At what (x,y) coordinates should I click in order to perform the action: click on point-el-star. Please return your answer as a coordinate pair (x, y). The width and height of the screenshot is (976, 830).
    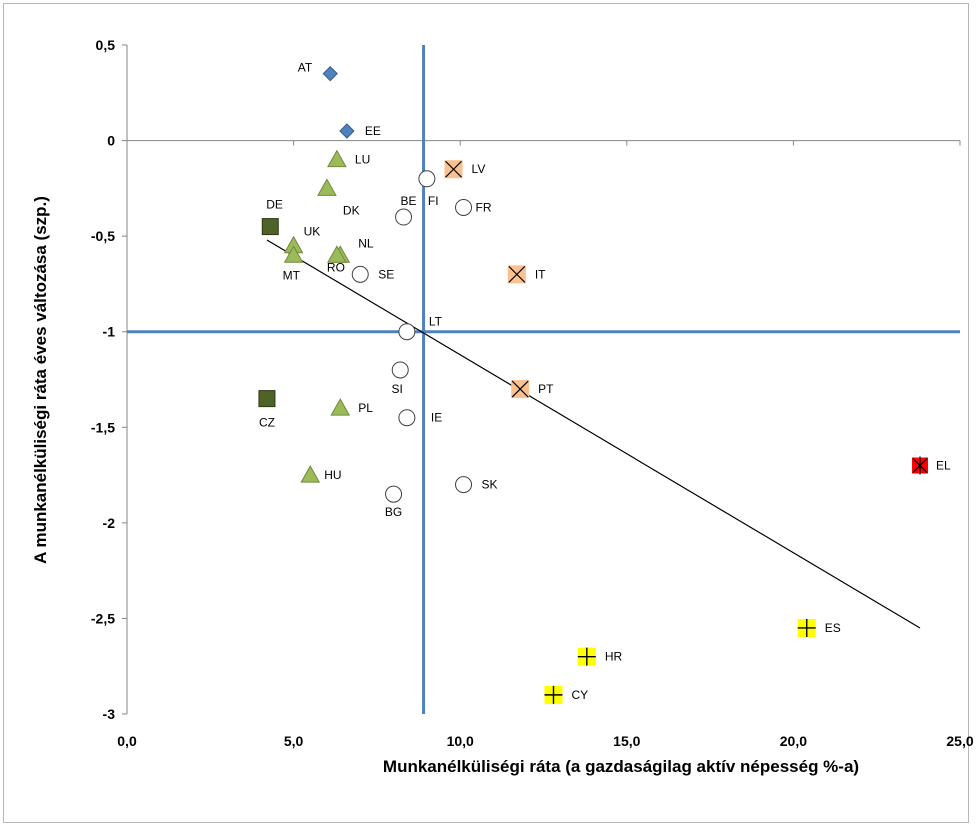
    Looking at the image, I should click on (920, 465).